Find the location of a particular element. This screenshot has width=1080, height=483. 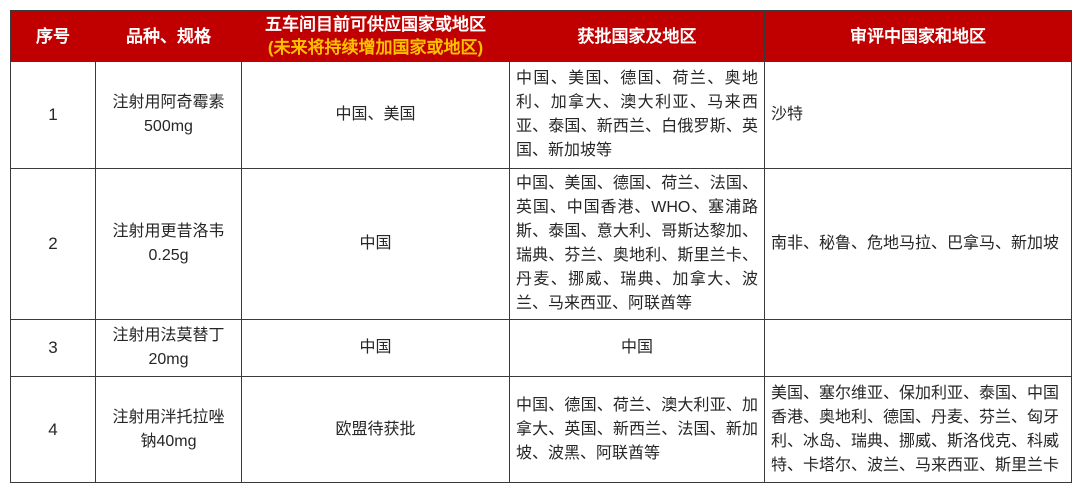

cell-product-spec: 注射用法莫替丁 20mg is located at coordinates (168, 348).